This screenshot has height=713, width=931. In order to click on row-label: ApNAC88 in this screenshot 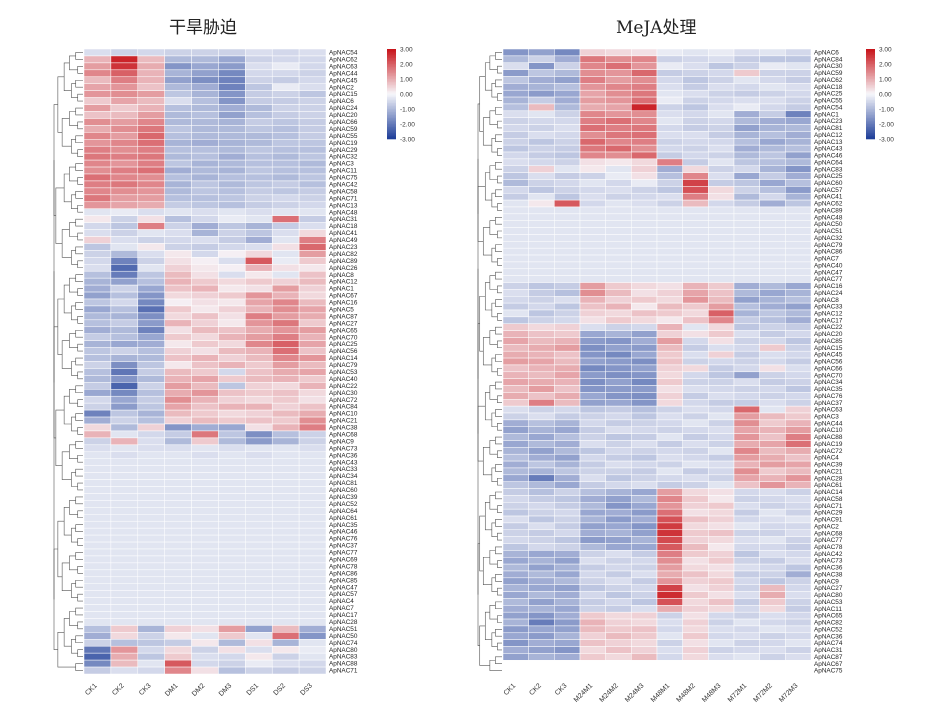, I will do `click(828, 437)`.